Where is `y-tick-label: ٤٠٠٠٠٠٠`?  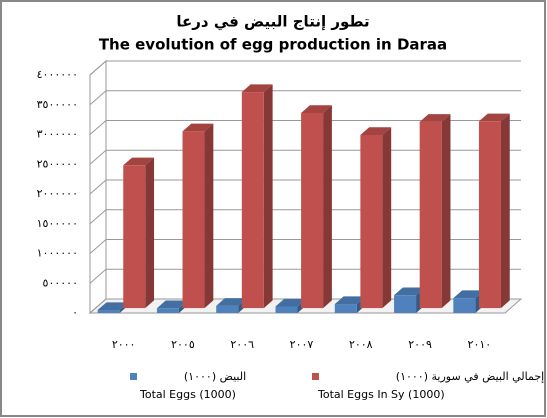
y-tick-label: ٤٠٠٠٠٠٠ is located at coordinates (57, 74).